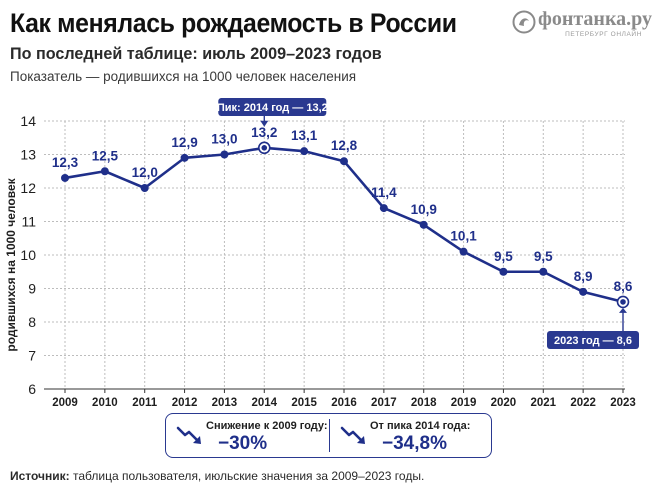 This screenshot has height=492, width=656. Describe the element at coordinates (384, 192) in the screenshot. I see `data-label: 11,4` at that location.